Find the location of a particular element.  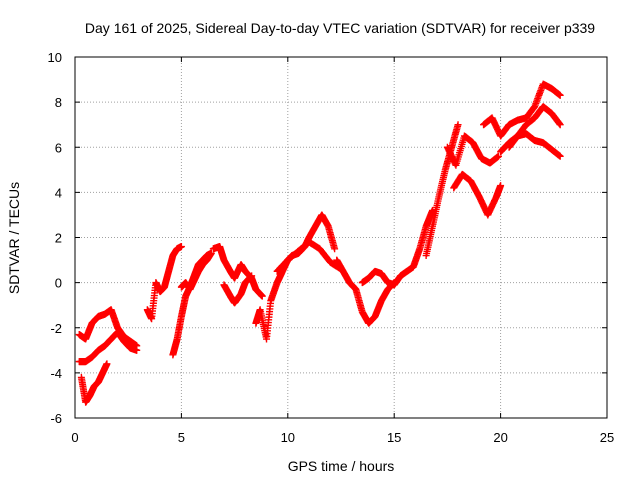

series-track-b is located at coordinates (108, 347).